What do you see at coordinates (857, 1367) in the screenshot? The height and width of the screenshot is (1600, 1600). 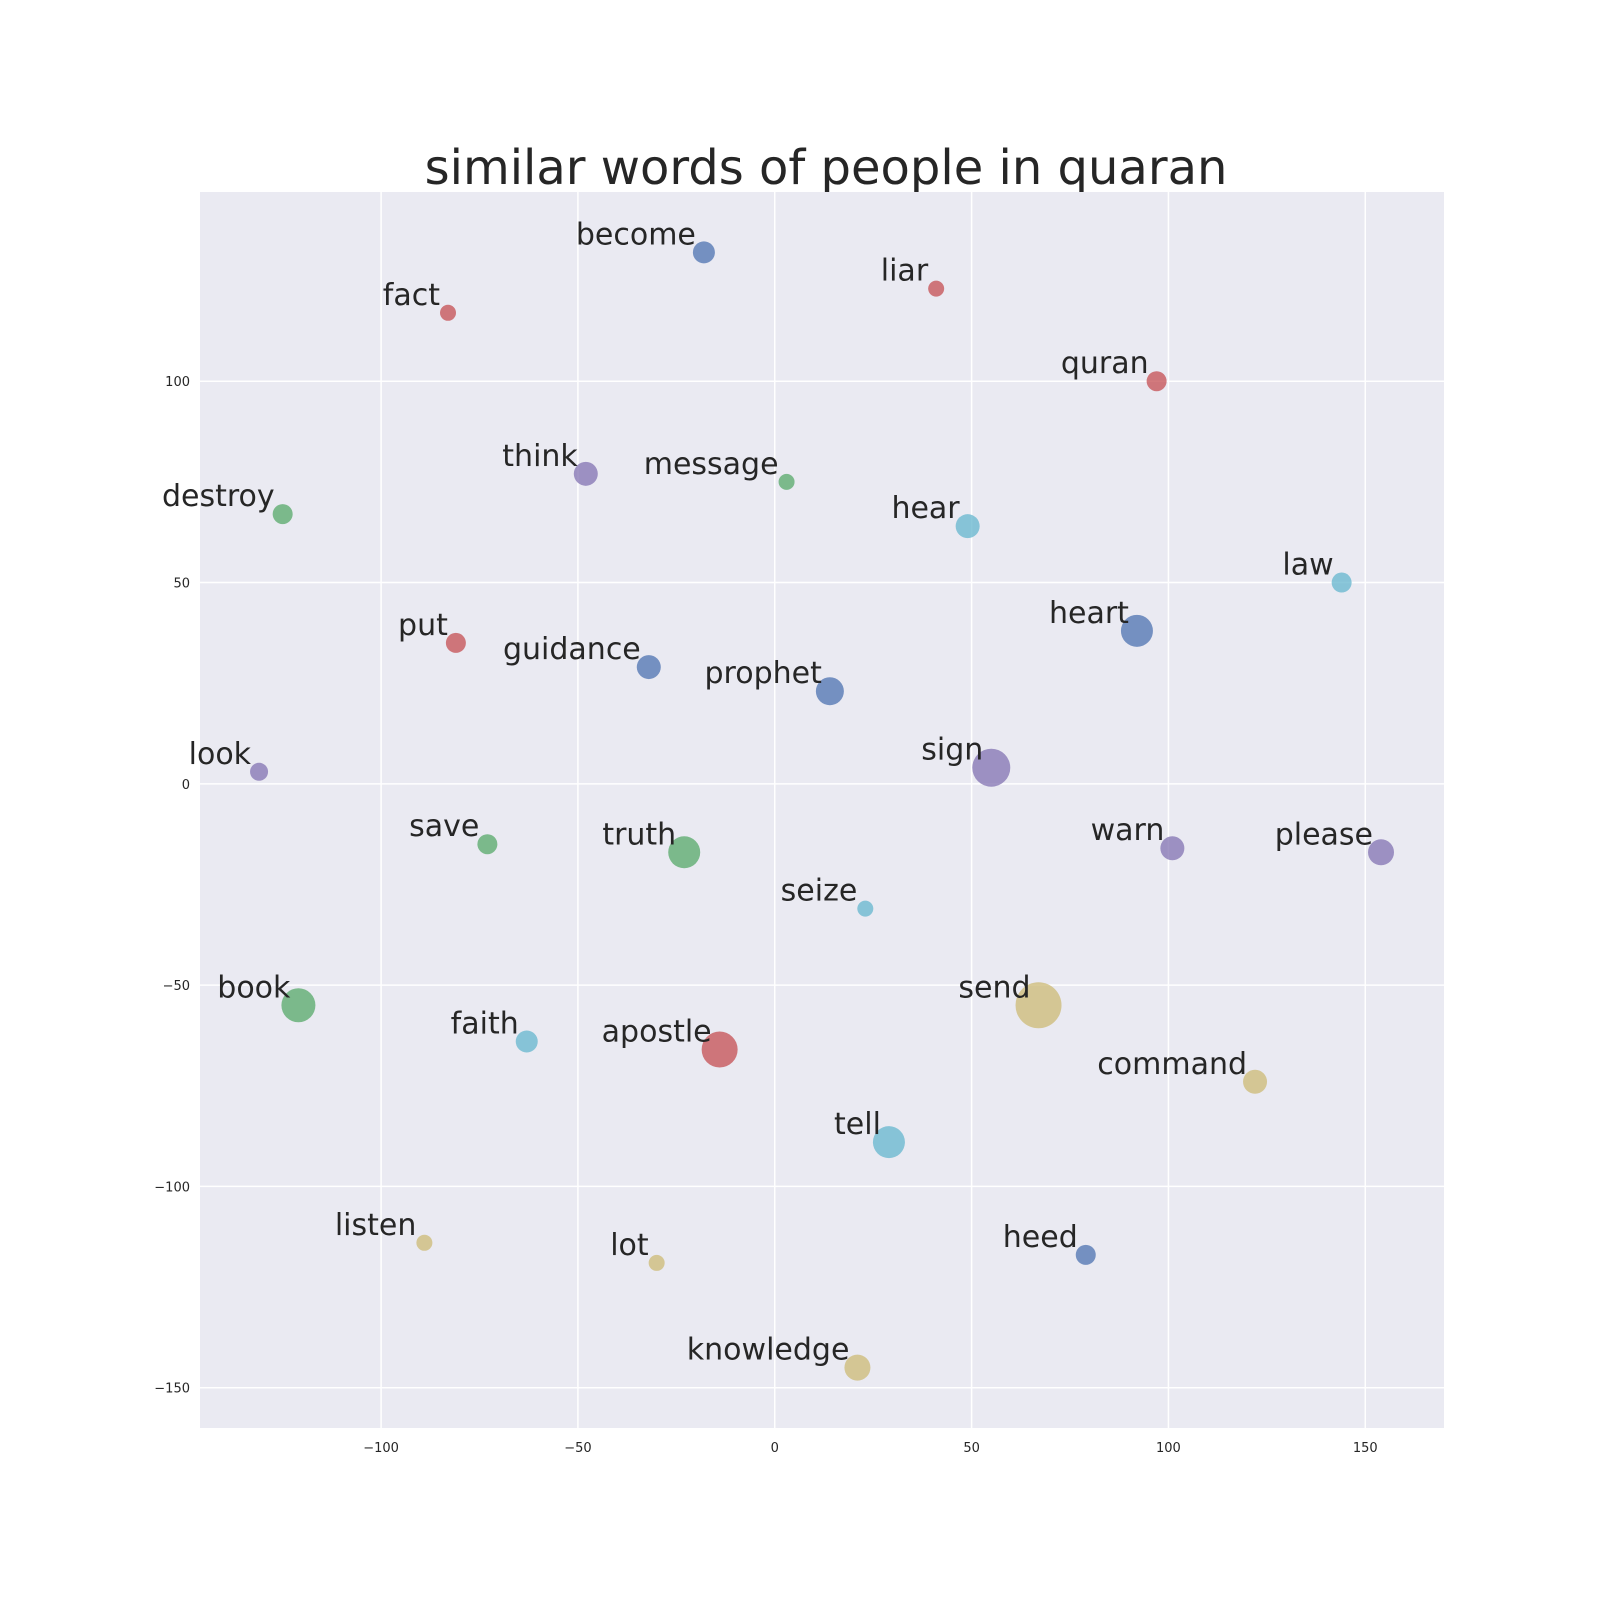 I see `data-point-knowledge` at bounding box center [857, 1367].